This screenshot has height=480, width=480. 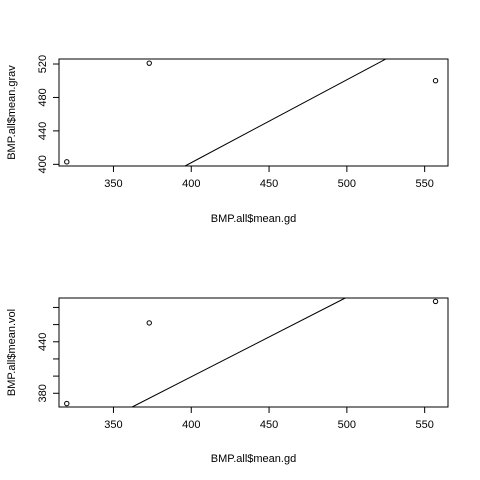 What do you see at coordinates (43, 64) in the screenshot?
I see `y-tick-label: 520` at bounding box center [43, 64].